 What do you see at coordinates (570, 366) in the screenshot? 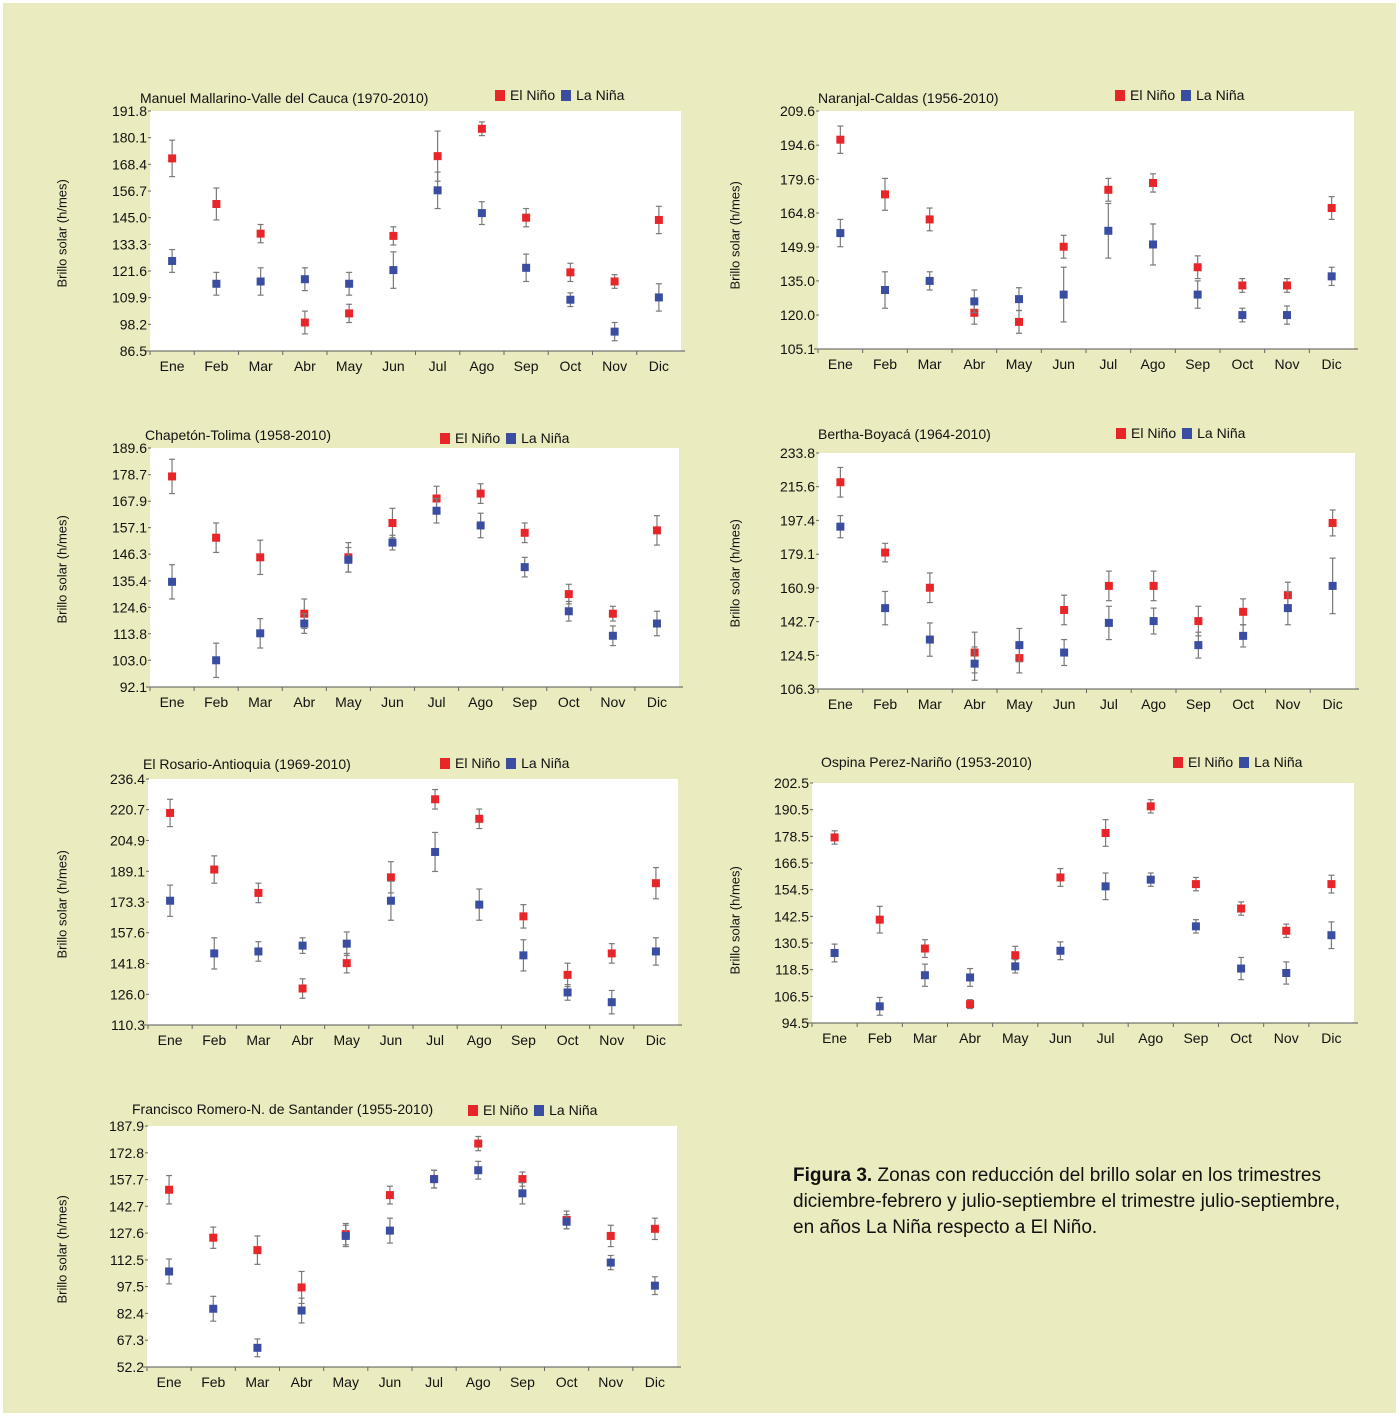
I see `x-tick-label: Oct` at bounding box center [570, 366].